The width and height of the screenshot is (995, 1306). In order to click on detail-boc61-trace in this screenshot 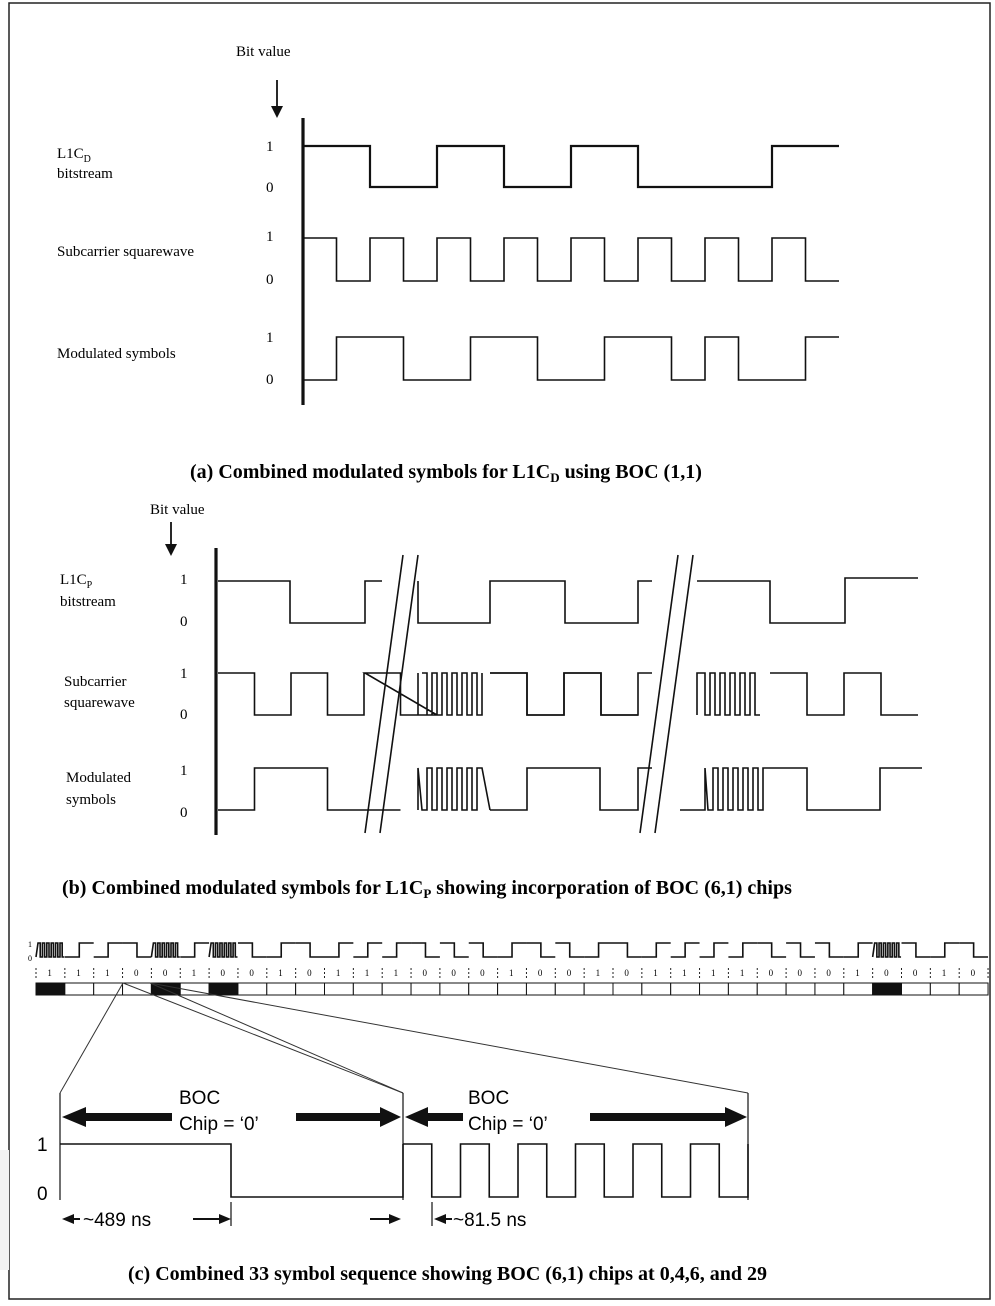, I will do `click(576, 1170)`.